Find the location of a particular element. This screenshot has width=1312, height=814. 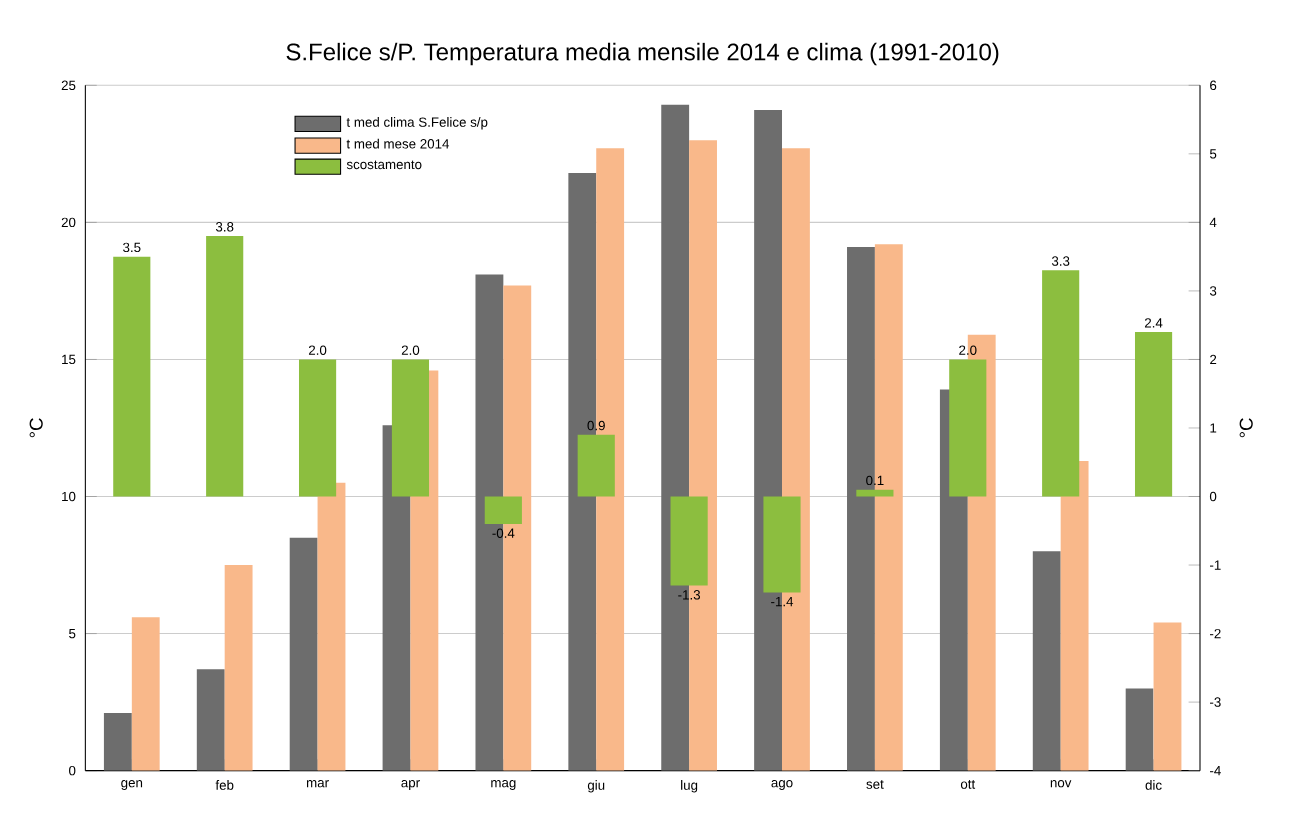

y-axis-title: °C is located at coordinates (36, 428).